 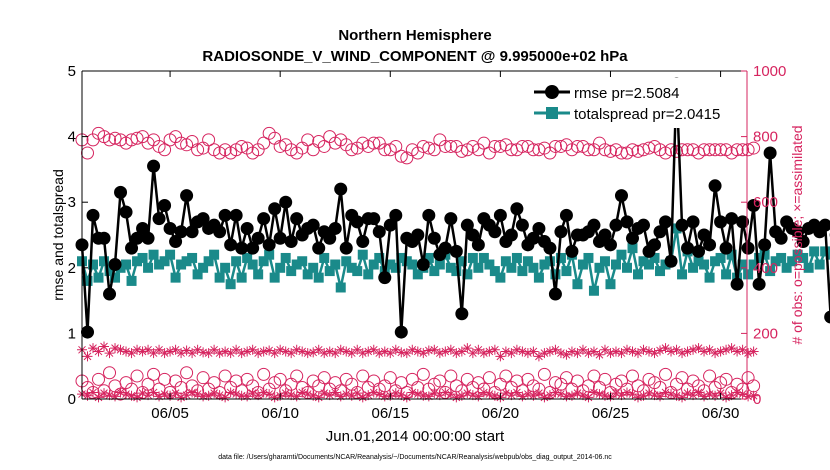 I want to click on legend-rmse-marker, so click(x=552, y=92).